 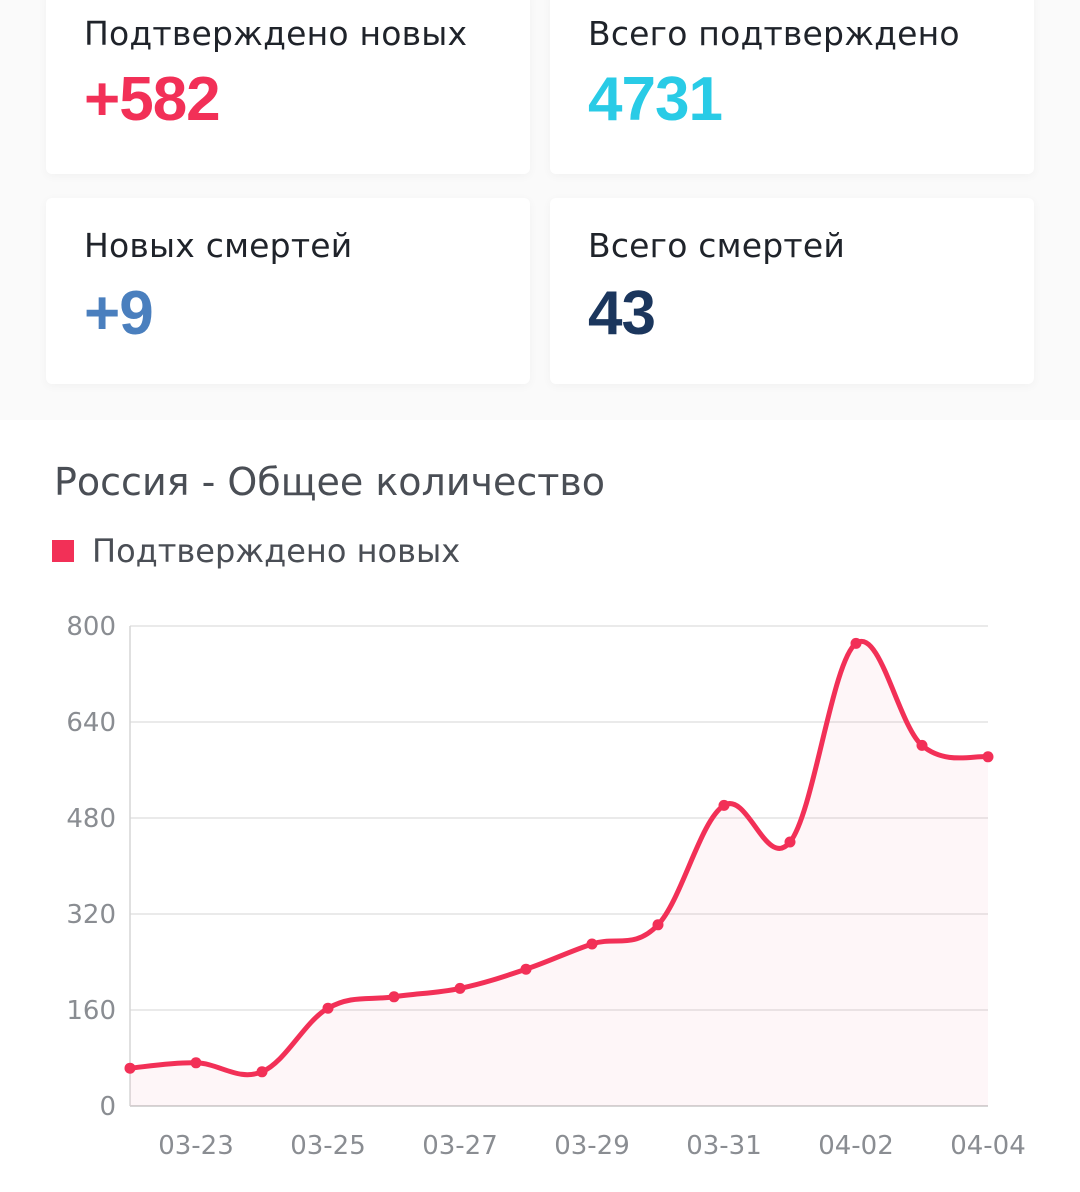 I want to click on x-tick-label: 04-02, so click(x=856, y=1146).